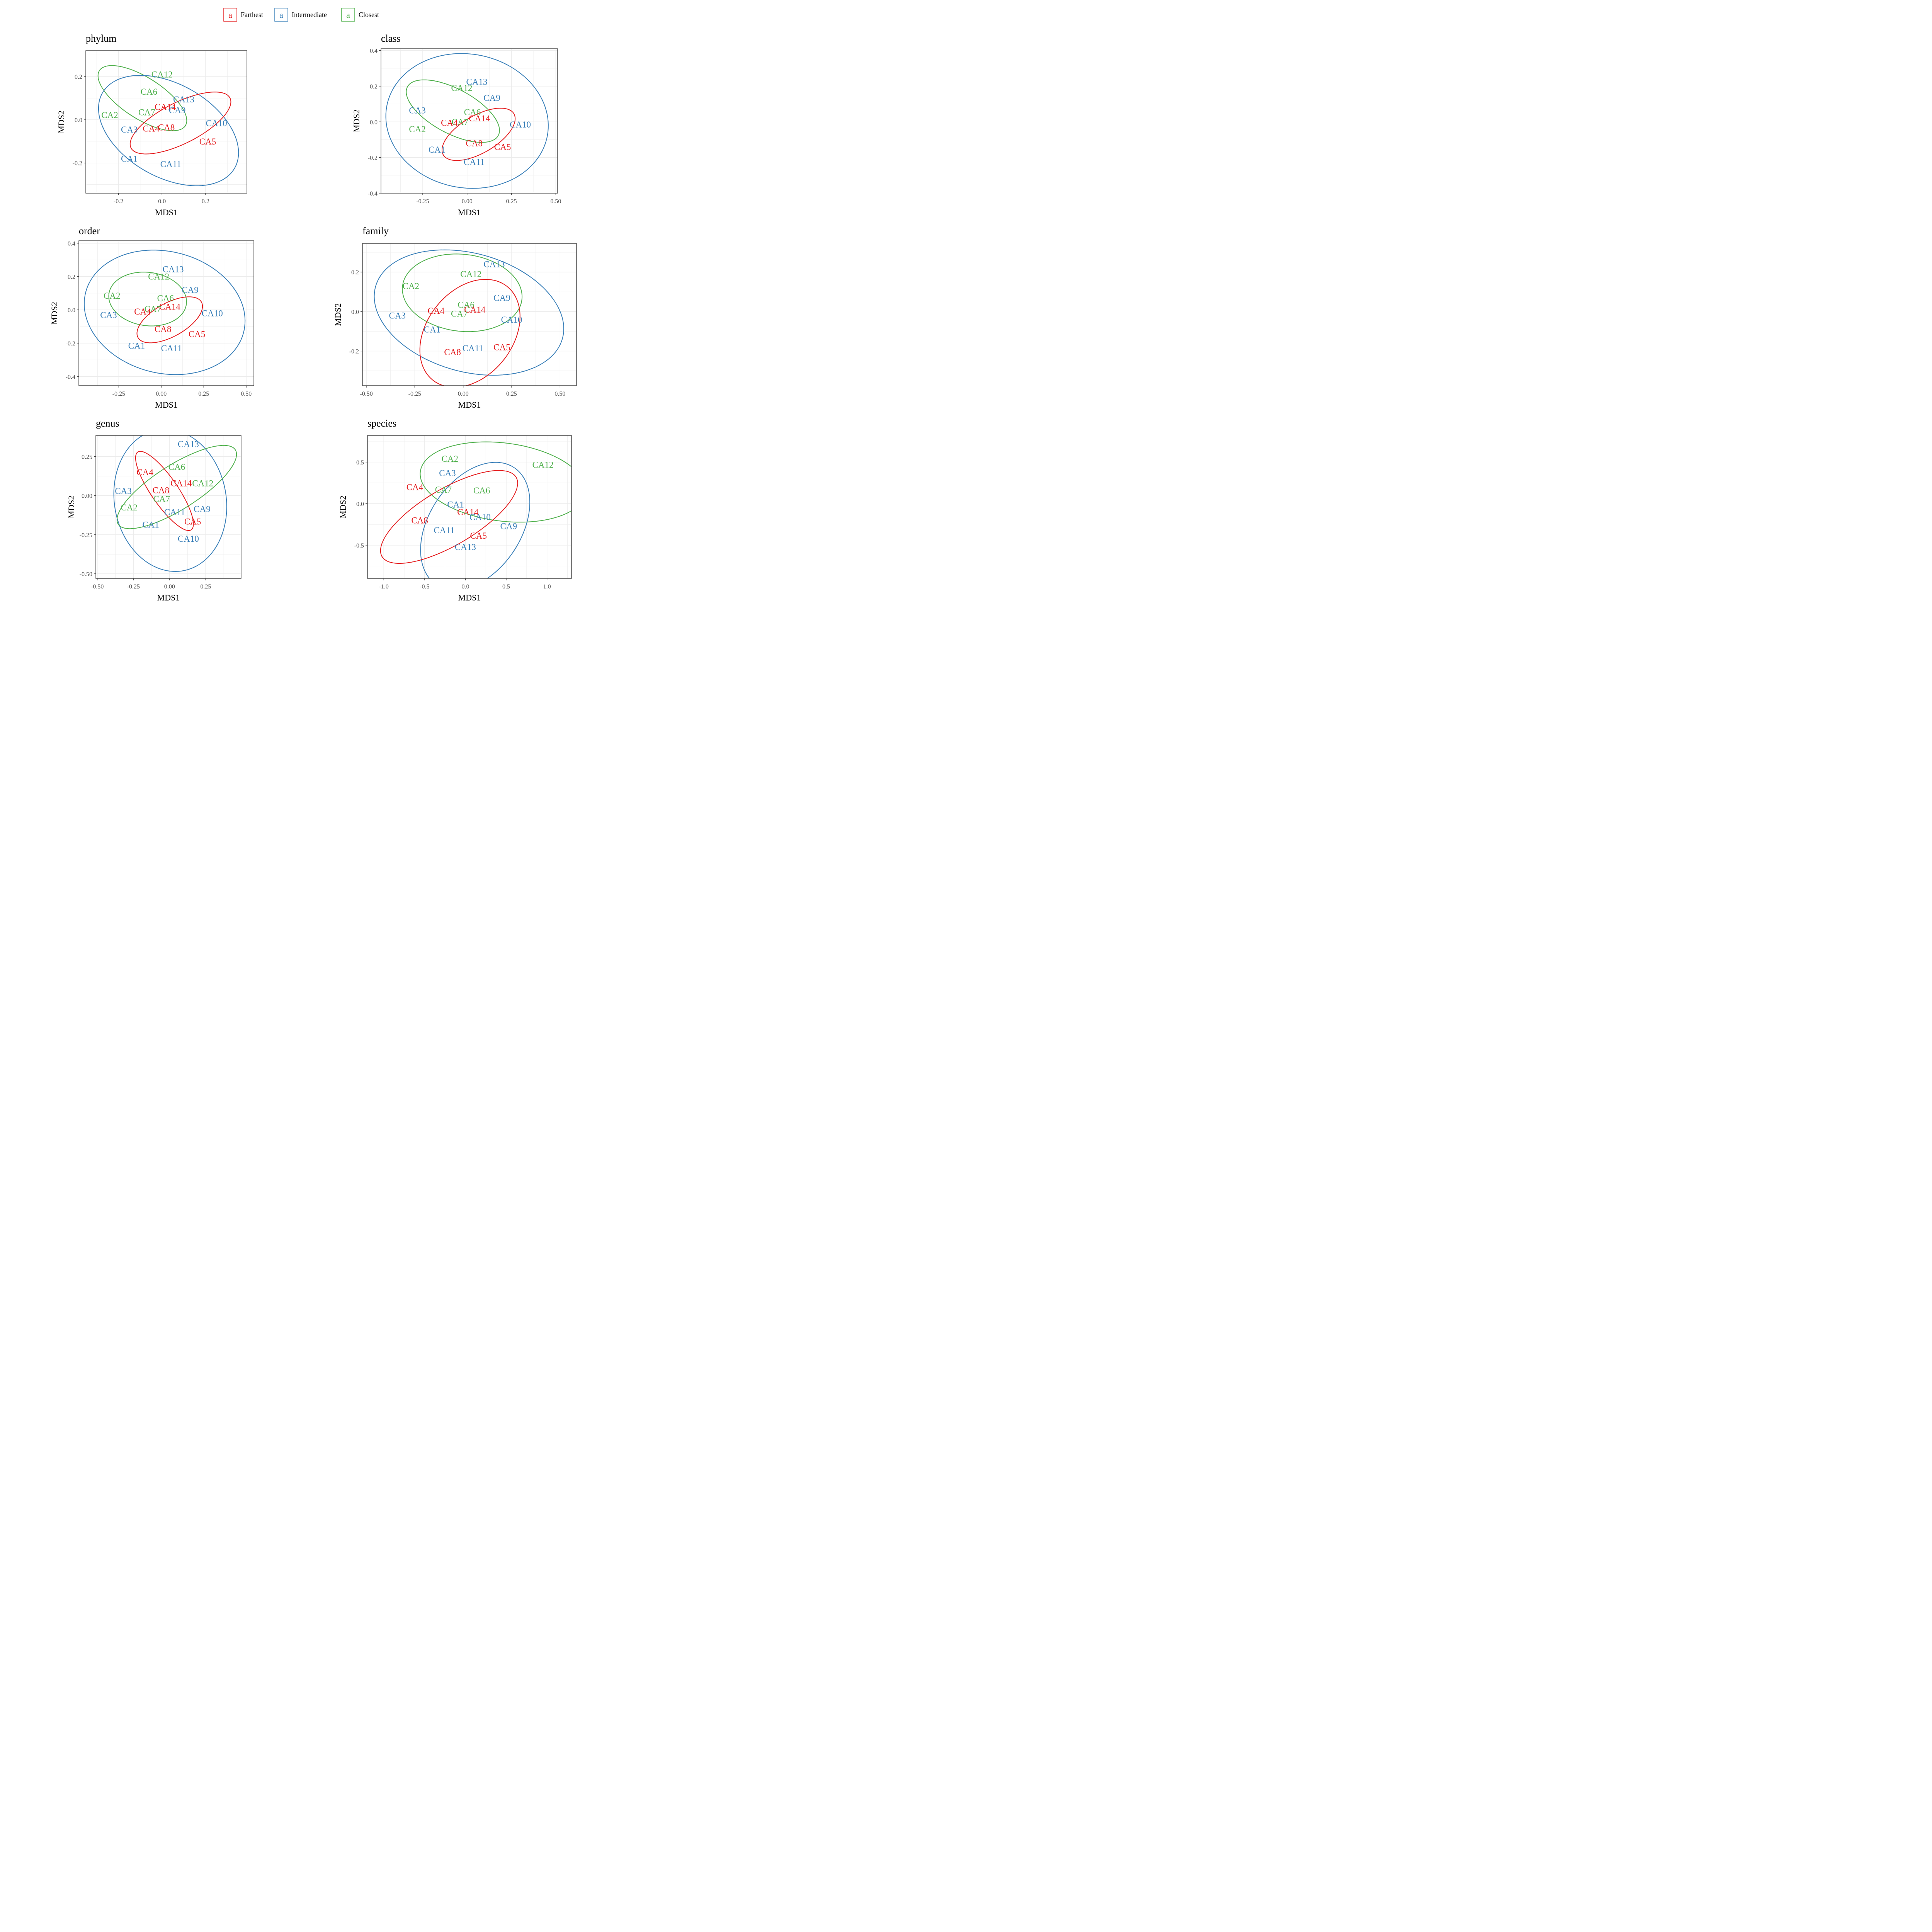  I want to click on legend-key-letter-intermediate: a, so click(281, 15).